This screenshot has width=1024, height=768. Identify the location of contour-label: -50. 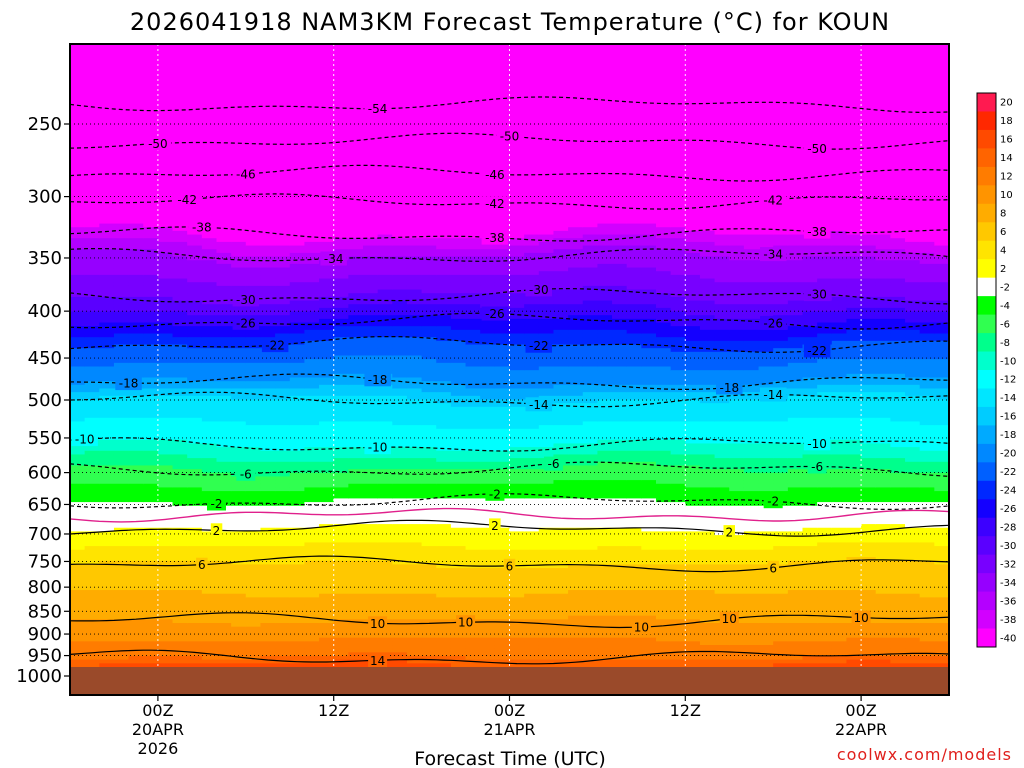
(509, 136).